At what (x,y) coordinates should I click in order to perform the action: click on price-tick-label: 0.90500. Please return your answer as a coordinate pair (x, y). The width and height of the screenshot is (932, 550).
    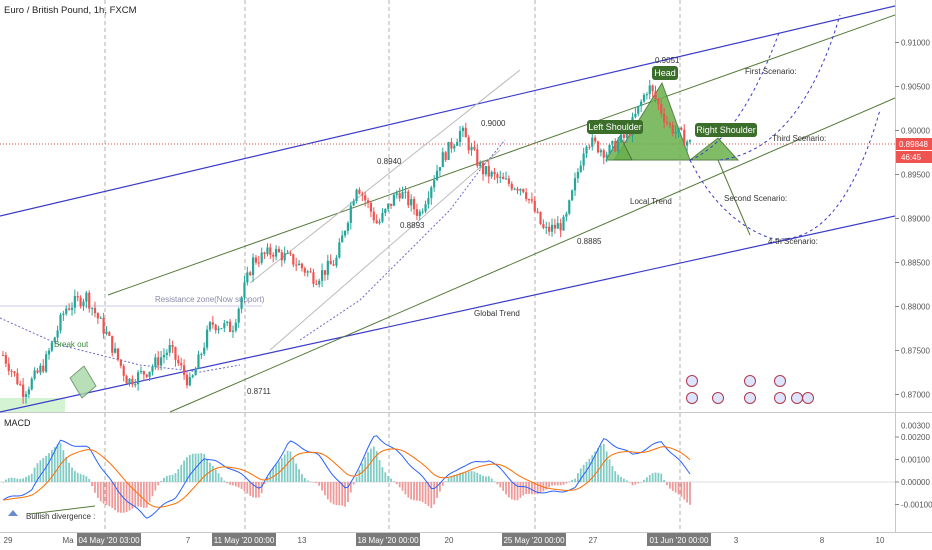
    Looking at the image, I should click on (915, 87).